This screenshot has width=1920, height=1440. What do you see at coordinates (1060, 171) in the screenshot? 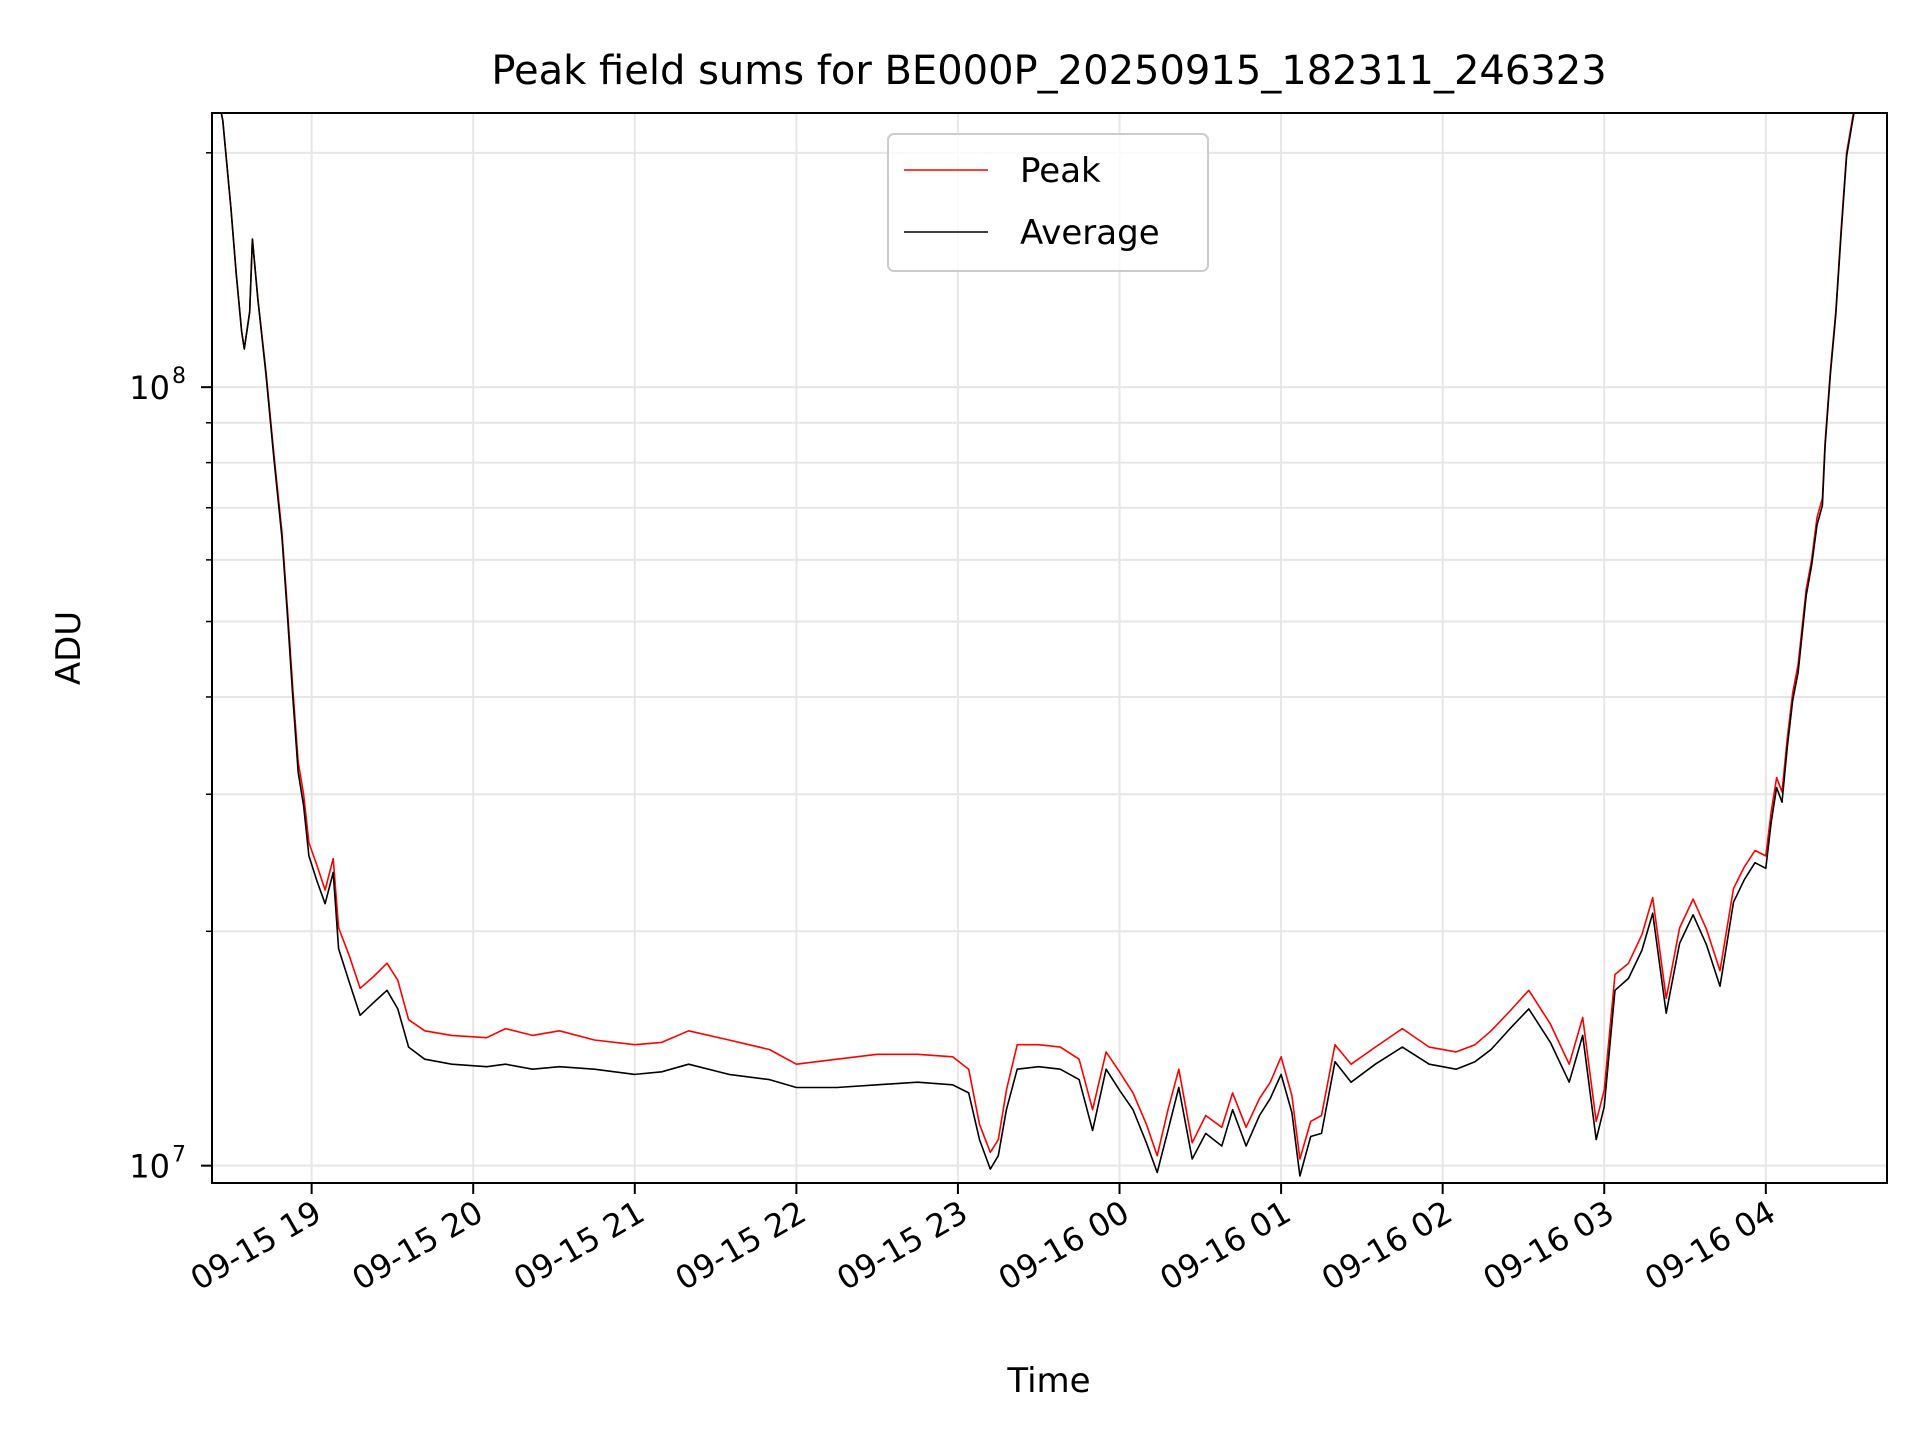
I see `legend-label-peak: Peak` at bounding box center [1060, 171].